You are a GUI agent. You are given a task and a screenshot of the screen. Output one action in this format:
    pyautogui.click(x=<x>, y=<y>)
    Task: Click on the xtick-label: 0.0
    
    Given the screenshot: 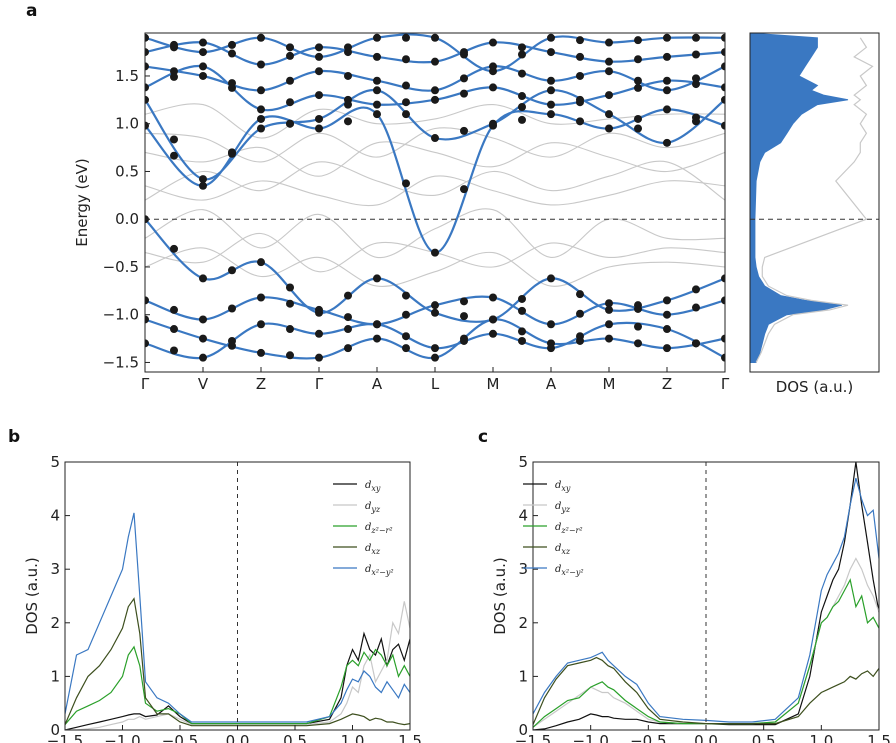 What is the action you would take?
    pyautogui.click(x=238, y=737)
    